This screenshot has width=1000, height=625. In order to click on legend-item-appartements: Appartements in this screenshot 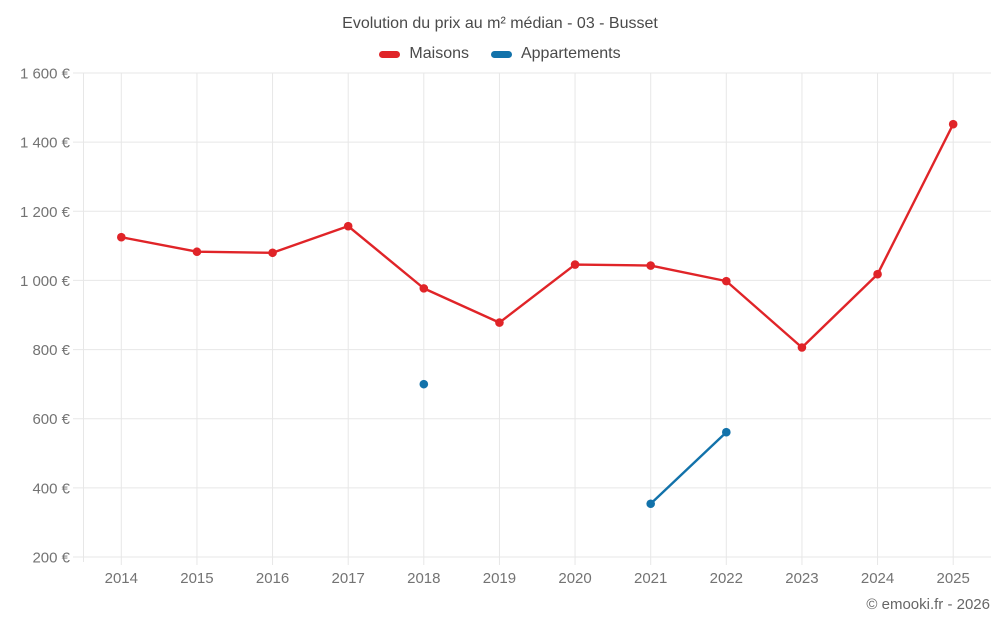, I will do `click(555, 54)`.